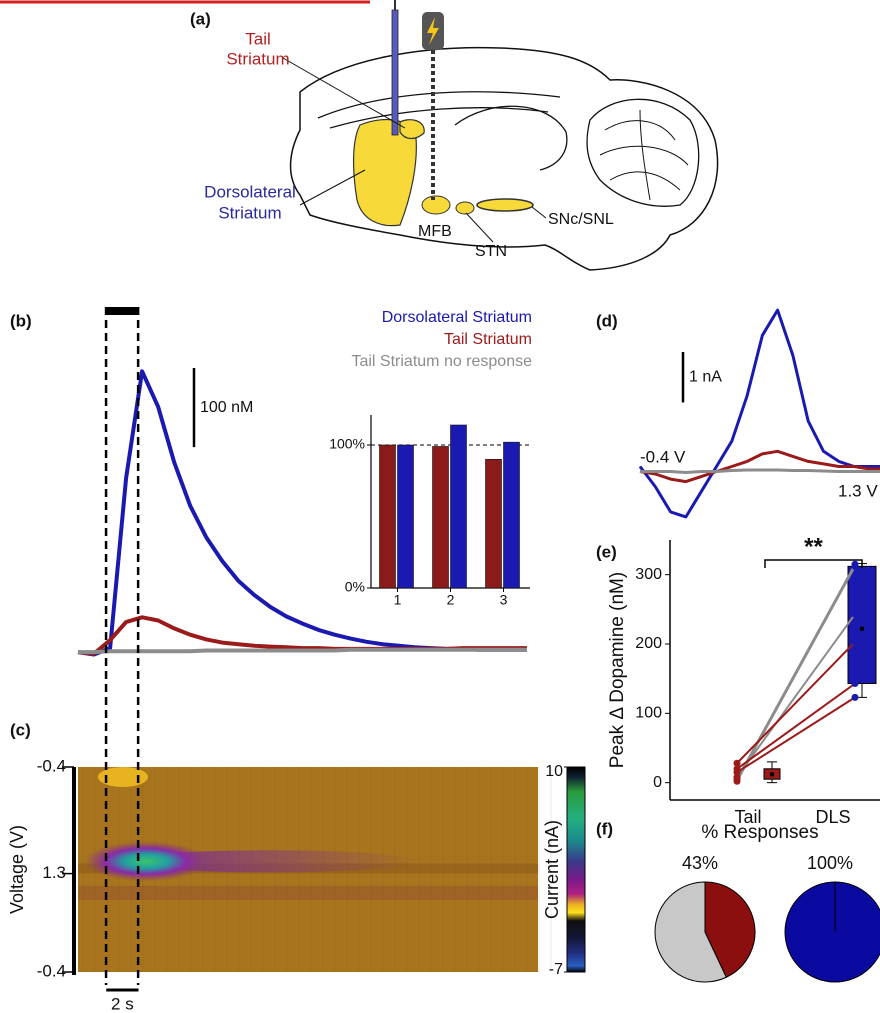  What do you see at coordinates (146, 861) in the screenshot?
I see `heatmap-blob` at bounding box center [146, 861].